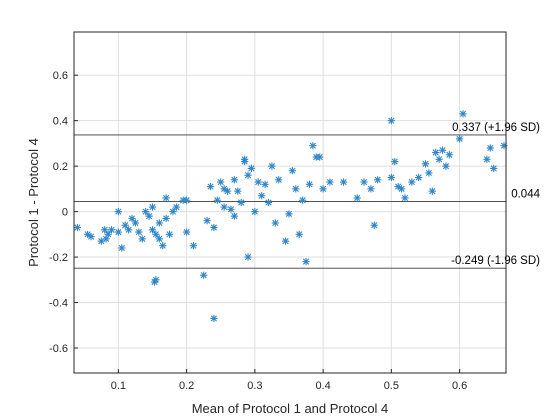 This screenshot has height=420, width=560. What do you see at coordinates (186, 386) in the screenshot?
I see `x-tick-label: 0.2` at bounding box center [186, 386].